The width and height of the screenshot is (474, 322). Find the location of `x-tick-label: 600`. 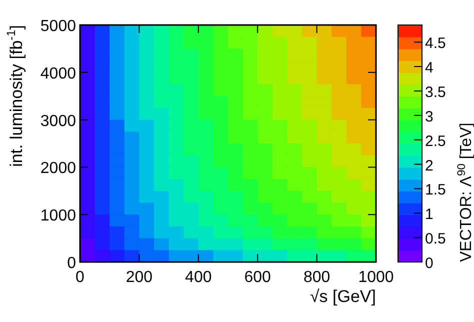

x-tick-label: 600 is located at coordinates (258, 277).